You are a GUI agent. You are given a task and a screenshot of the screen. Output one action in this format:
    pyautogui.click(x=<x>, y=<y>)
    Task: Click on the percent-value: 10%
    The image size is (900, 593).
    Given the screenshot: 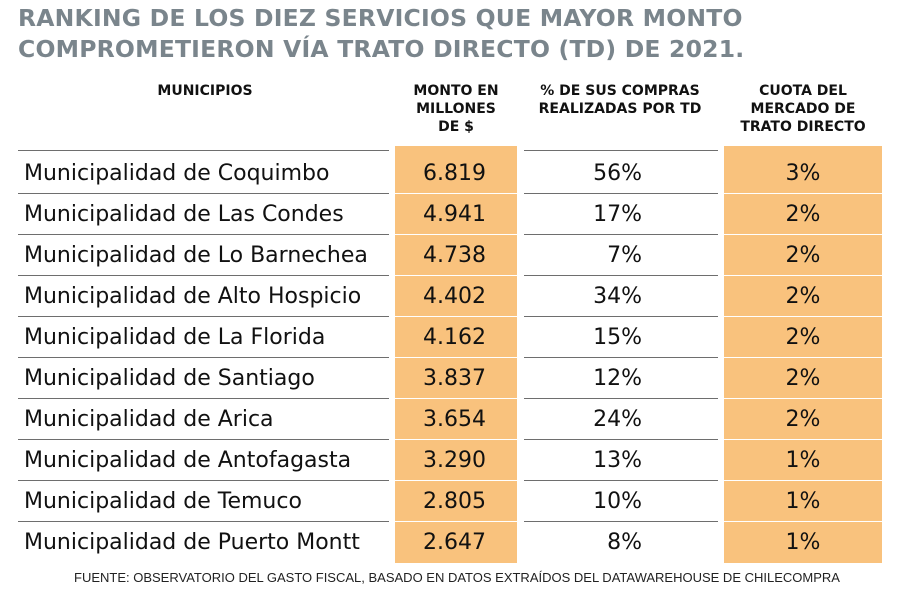 What is the action you would take?
    pyautogui.click(x=617, y=501)
    